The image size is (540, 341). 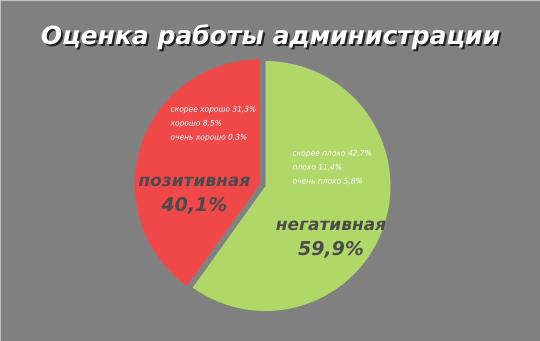 What do you see at coordinates (331, 225) in the screenshot?
I see `slice-label: негативная` at bounding box center [331, 225].